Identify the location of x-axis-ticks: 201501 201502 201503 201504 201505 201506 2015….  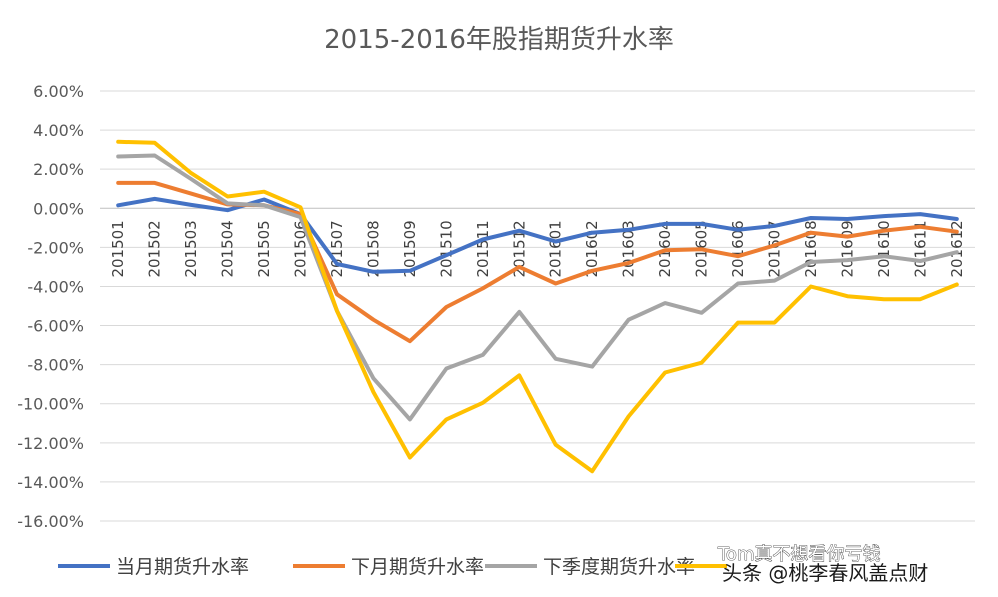
(537, 248).